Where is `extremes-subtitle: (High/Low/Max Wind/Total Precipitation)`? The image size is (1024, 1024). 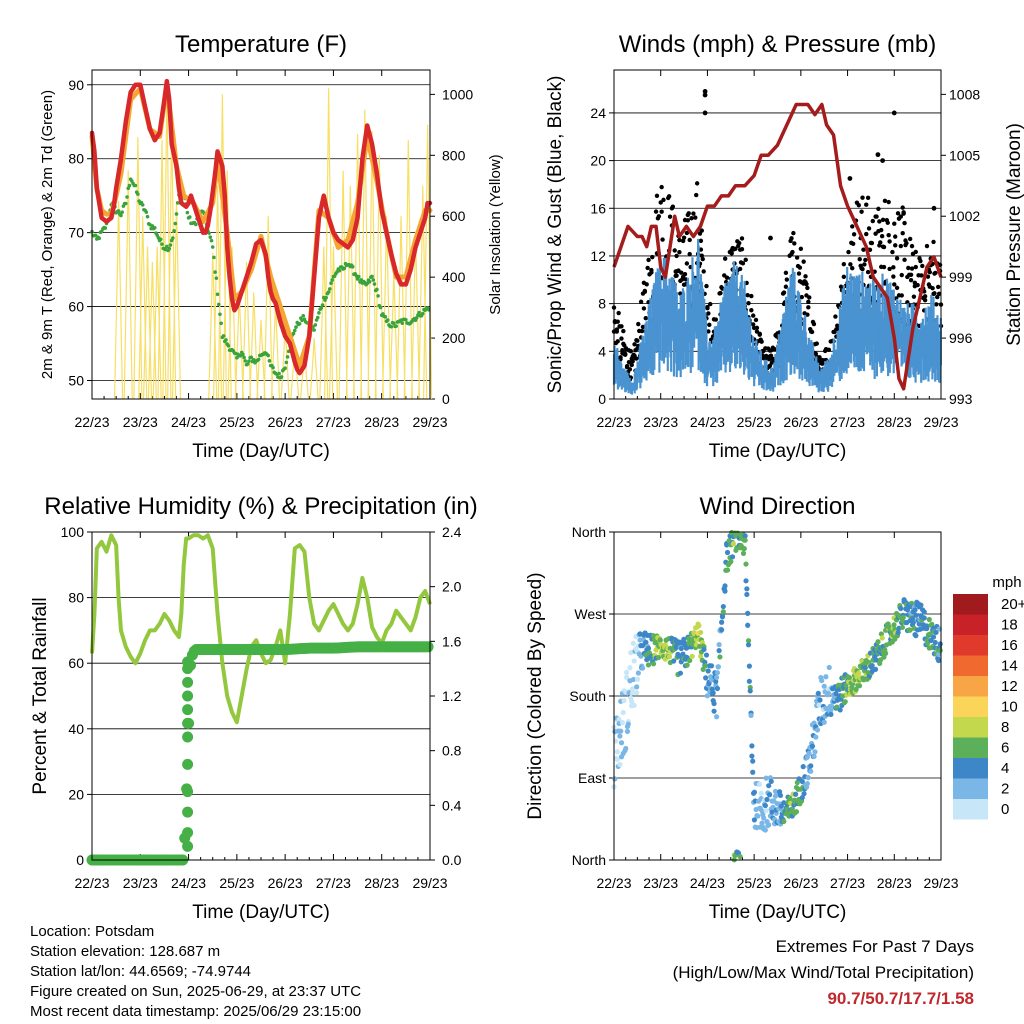
extremes-subtitle: (High/Low/Max Wind/Total Precipitation) is located at coordinates (823, 972).